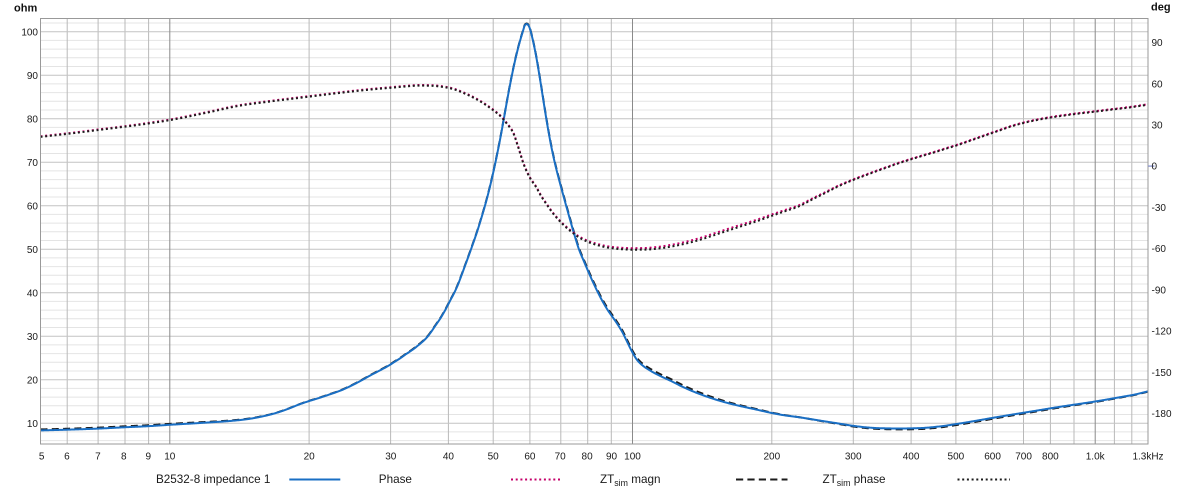 The image size is (1200, 491). I want to click on svg-text: Phase, so click(395, 479).